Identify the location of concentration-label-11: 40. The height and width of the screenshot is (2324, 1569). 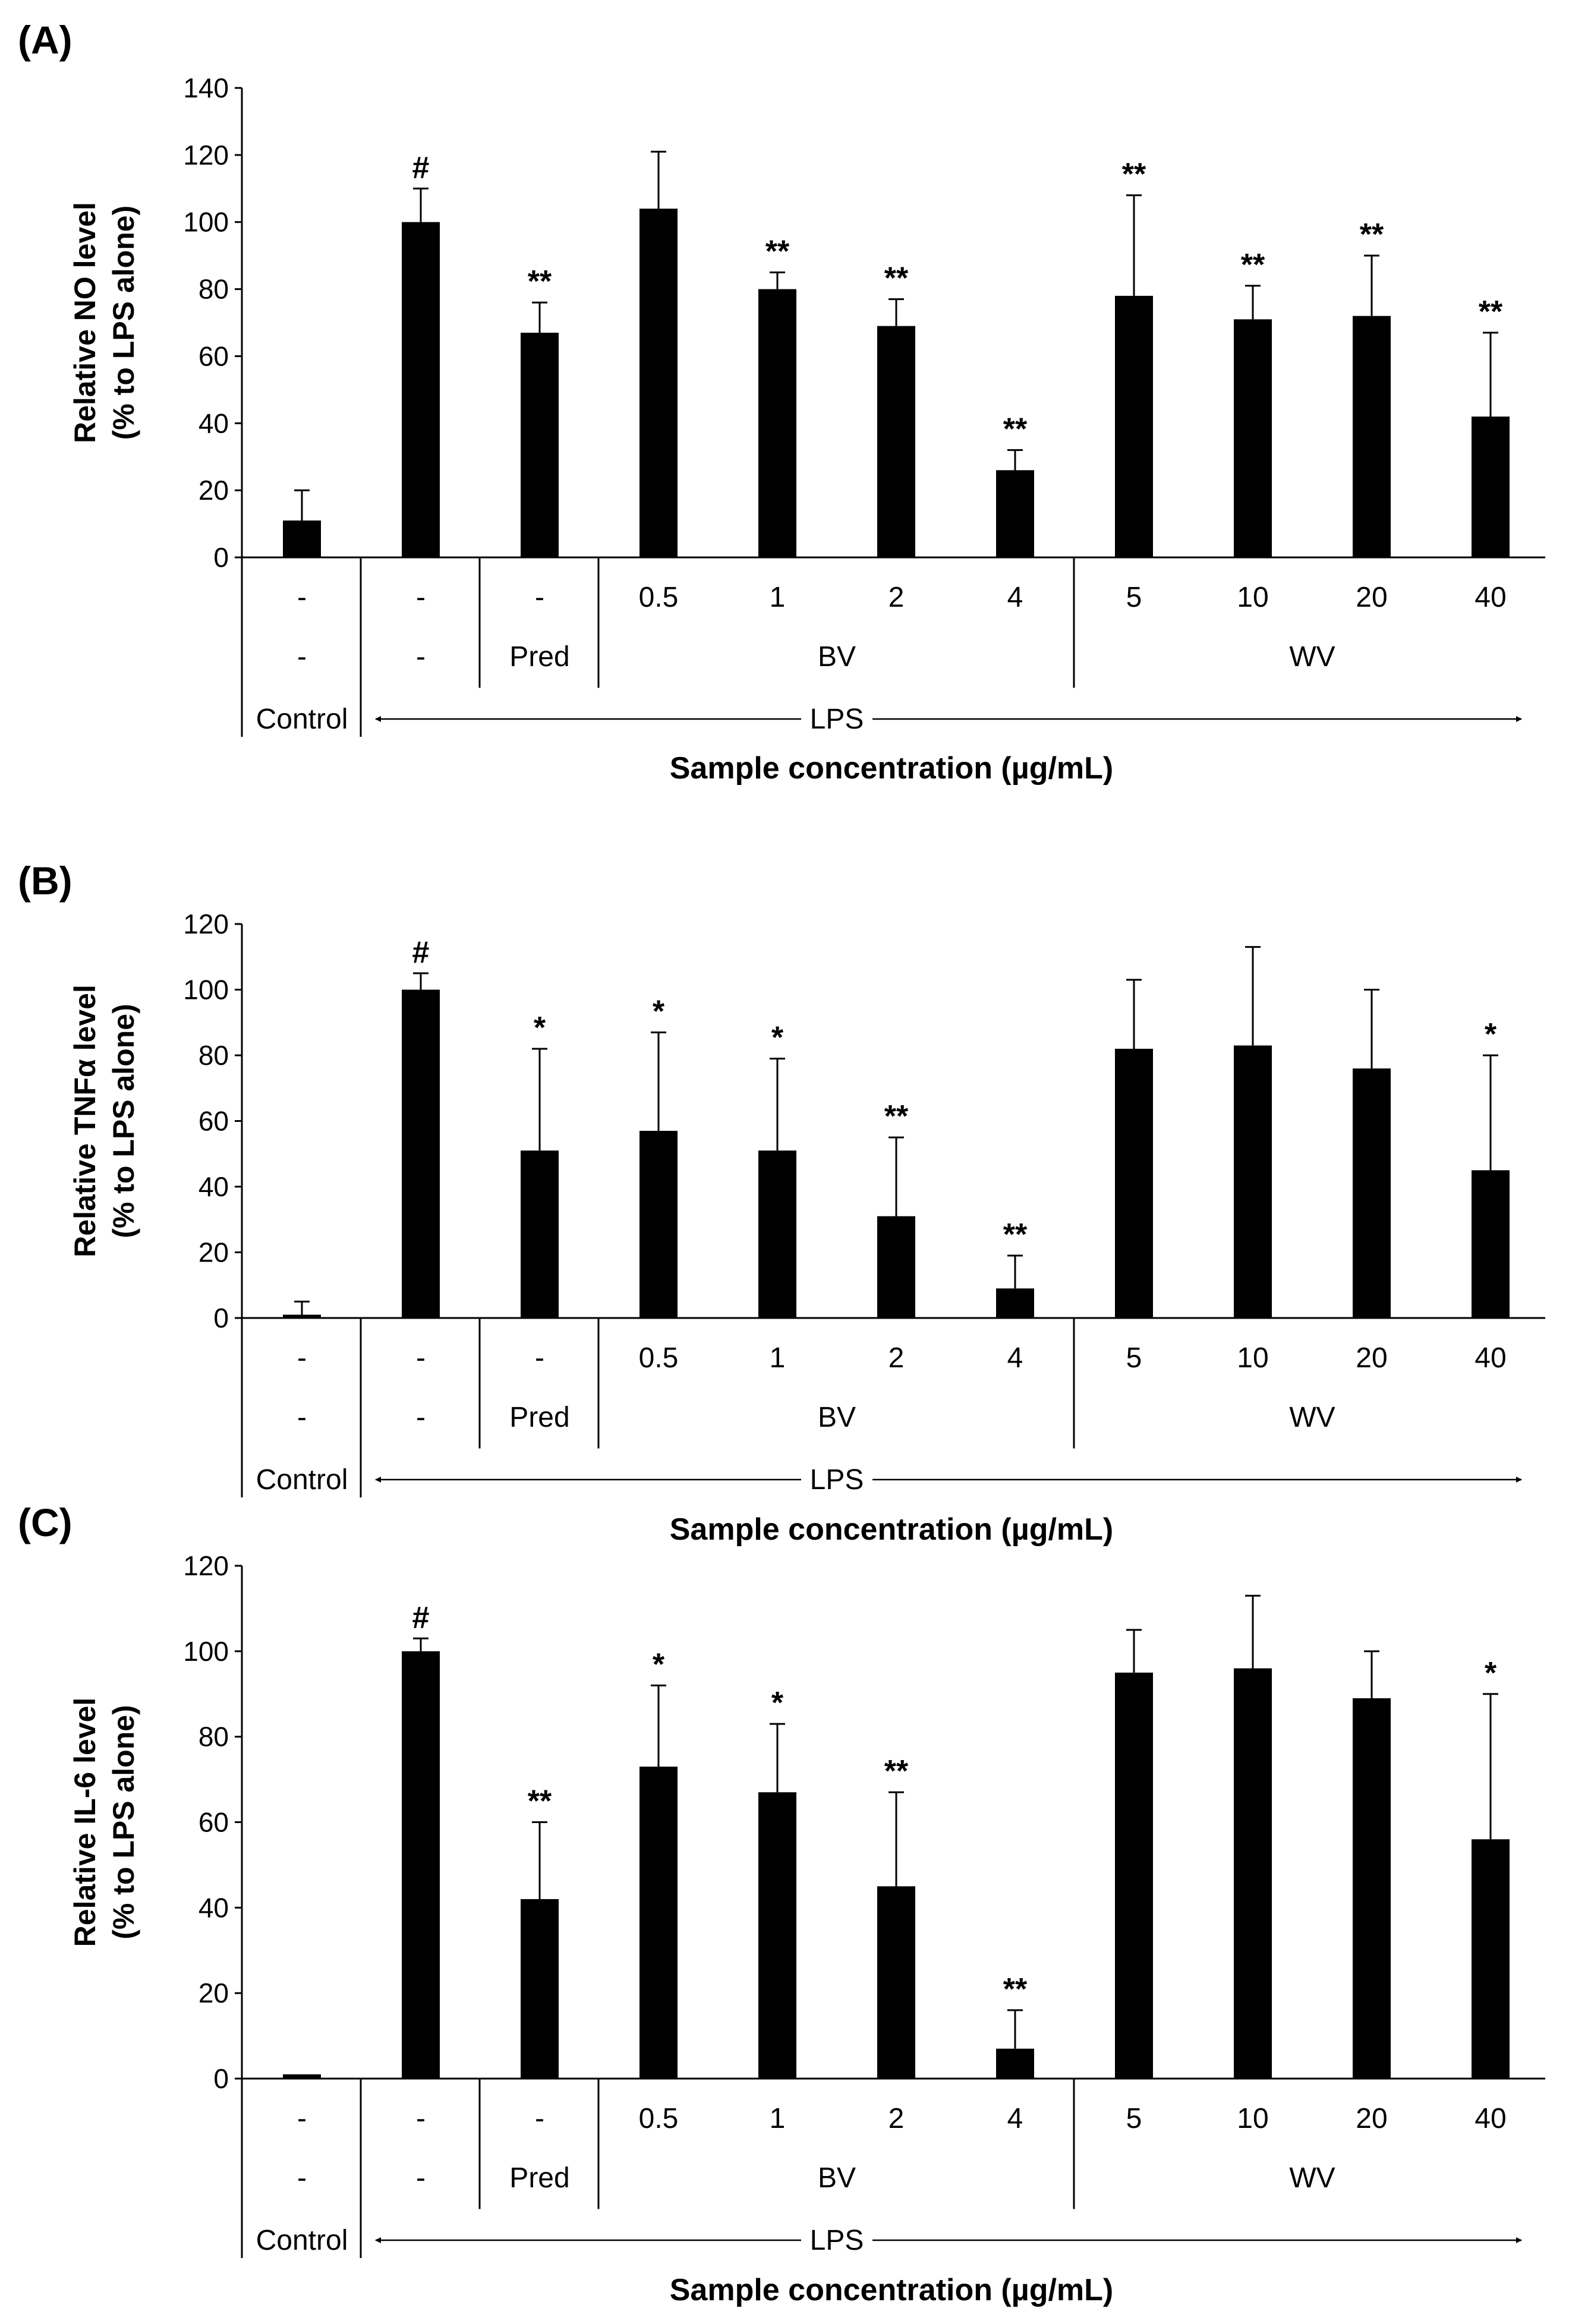
(1490, 597).